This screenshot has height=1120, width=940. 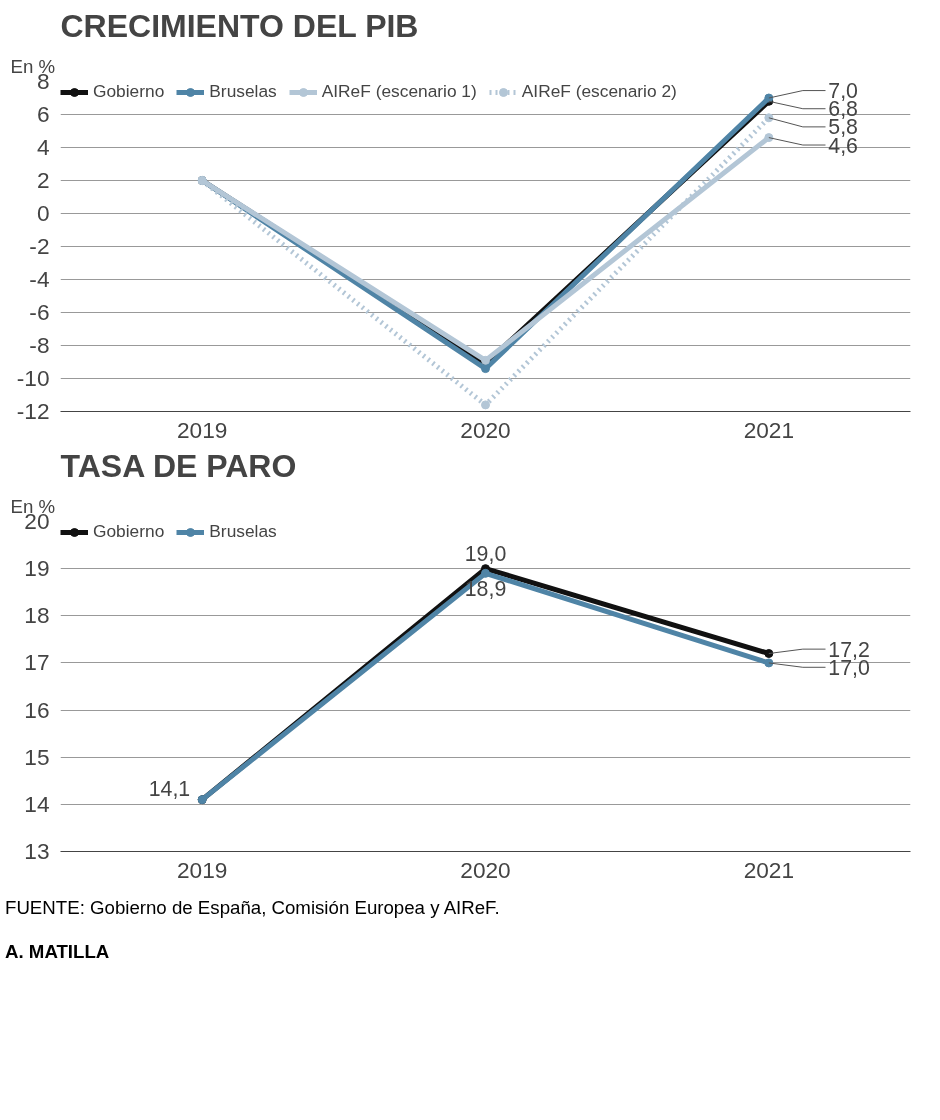 I want to click on y-tick-label: -12, so click(x=33, y=411).